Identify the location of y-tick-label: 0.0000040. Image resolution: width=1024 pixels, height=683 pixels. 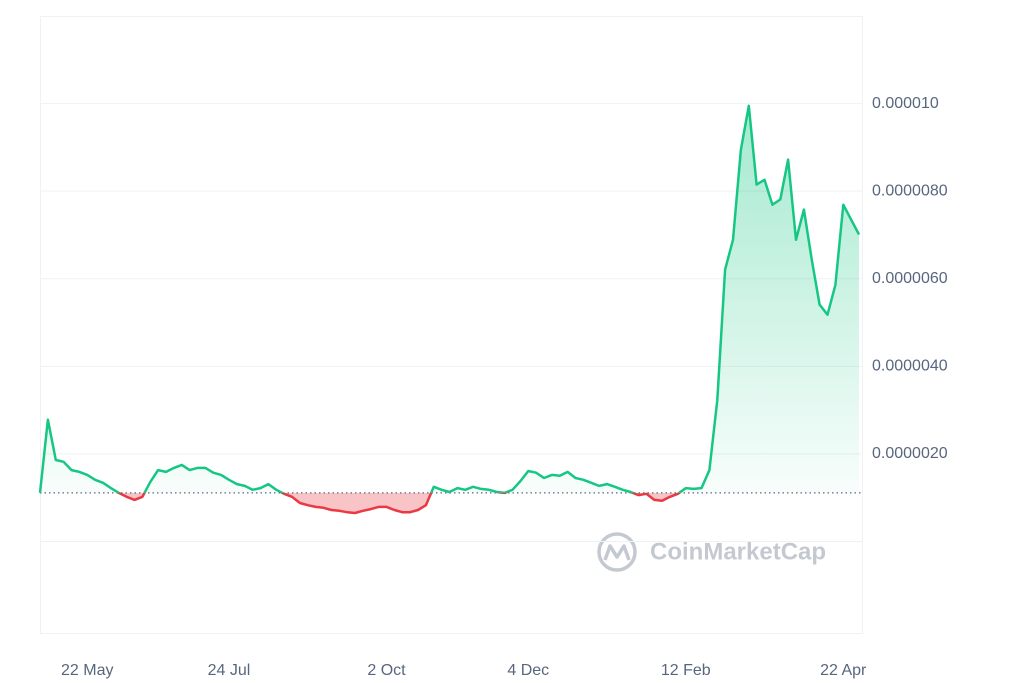
(910, 366).